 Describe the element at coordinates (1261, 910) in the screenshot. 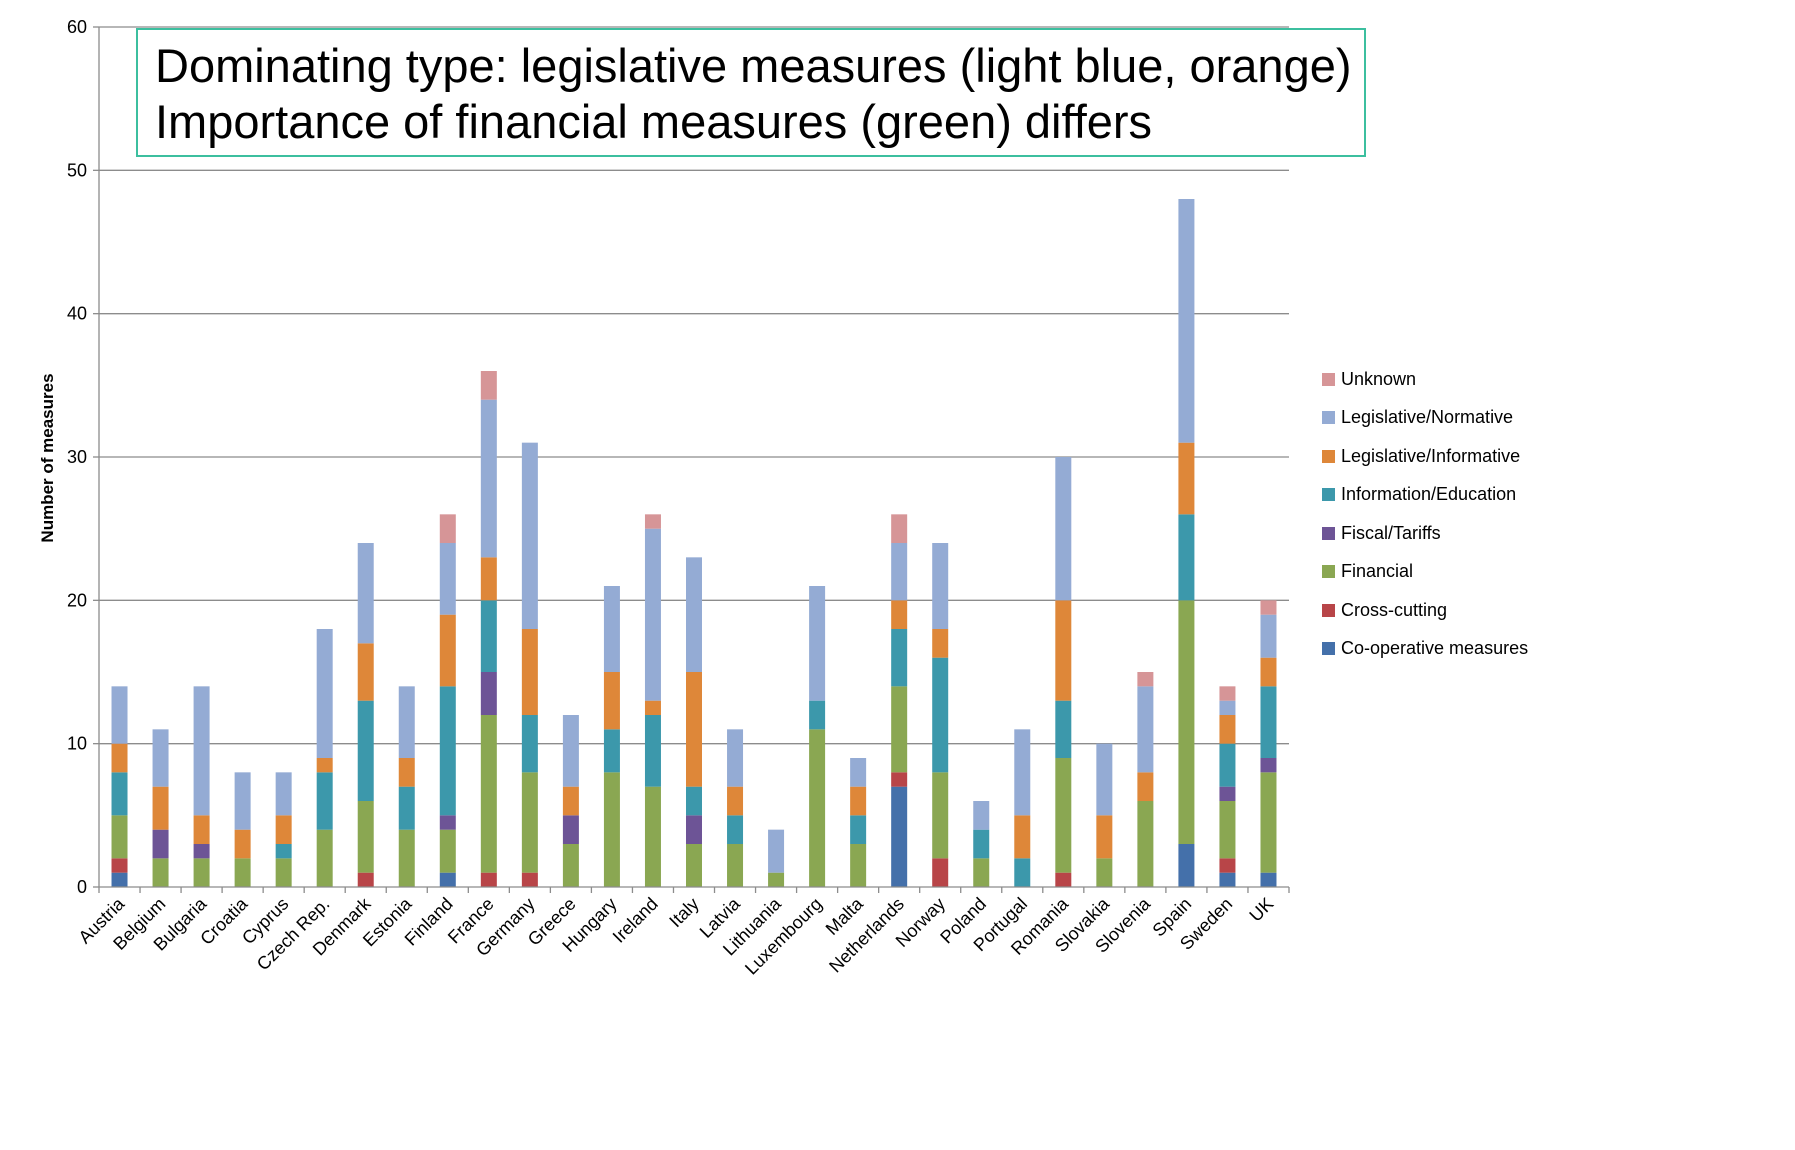

I see `x-tick-label: UK` at that location.